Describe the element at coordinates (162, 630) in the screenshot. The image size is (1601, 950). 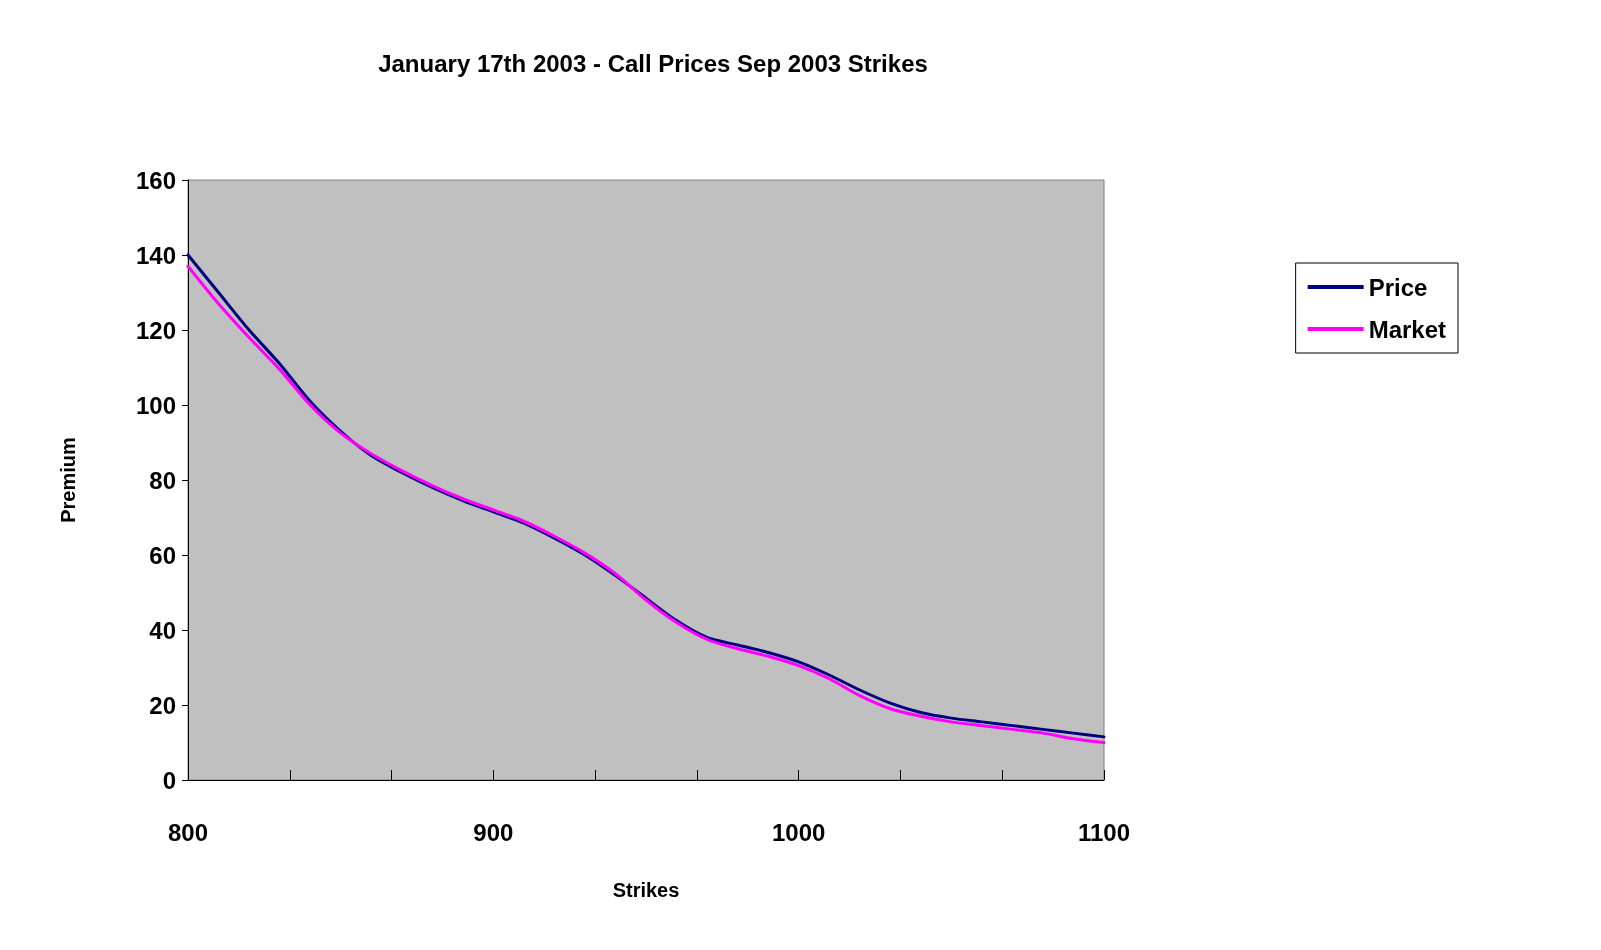
I see `y-tick-label: 40` at that location.